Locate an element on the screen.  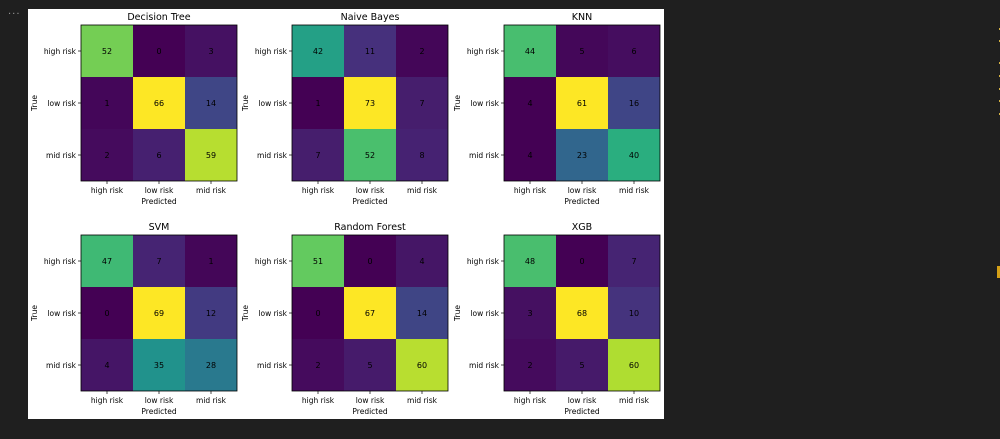
xgb-cell-label: 0 is located at coordinates (581, 261).